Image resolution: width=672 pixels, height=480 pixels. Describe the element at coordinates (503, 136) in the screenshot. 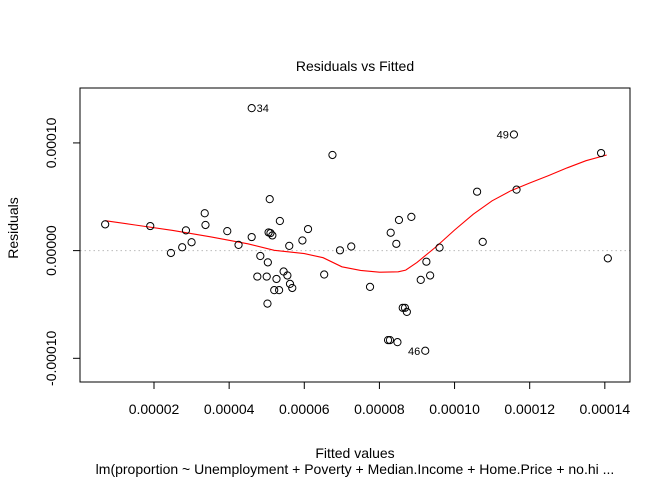

I see `outlier-label: 49` at that location.